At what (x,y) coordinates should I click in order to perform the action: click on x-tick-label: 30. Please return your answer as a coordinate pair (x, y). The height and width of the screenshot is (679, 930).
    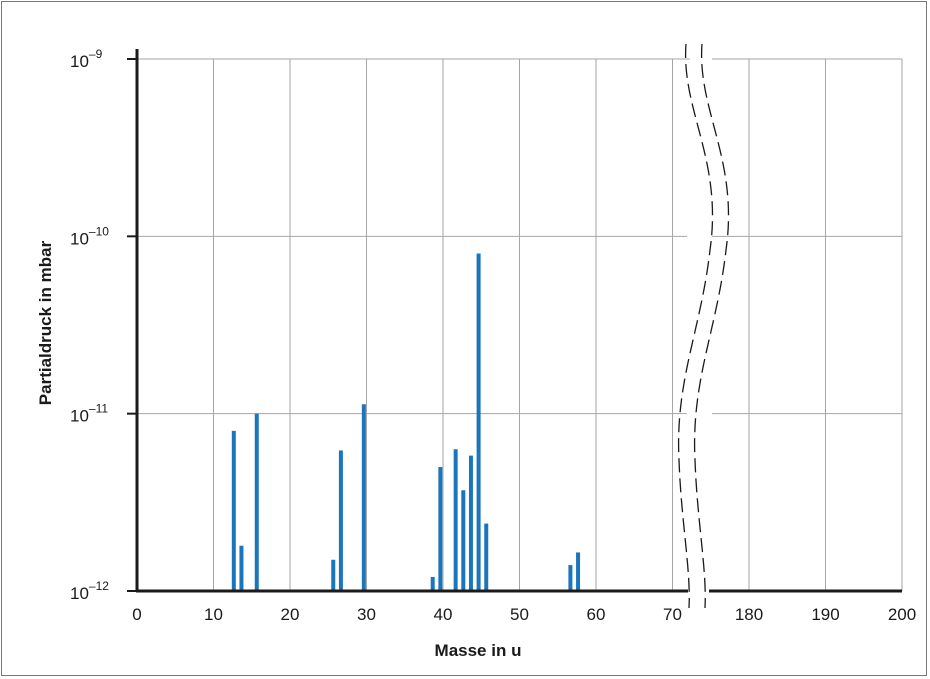
    Looking at the image, I should click on (366, 614).